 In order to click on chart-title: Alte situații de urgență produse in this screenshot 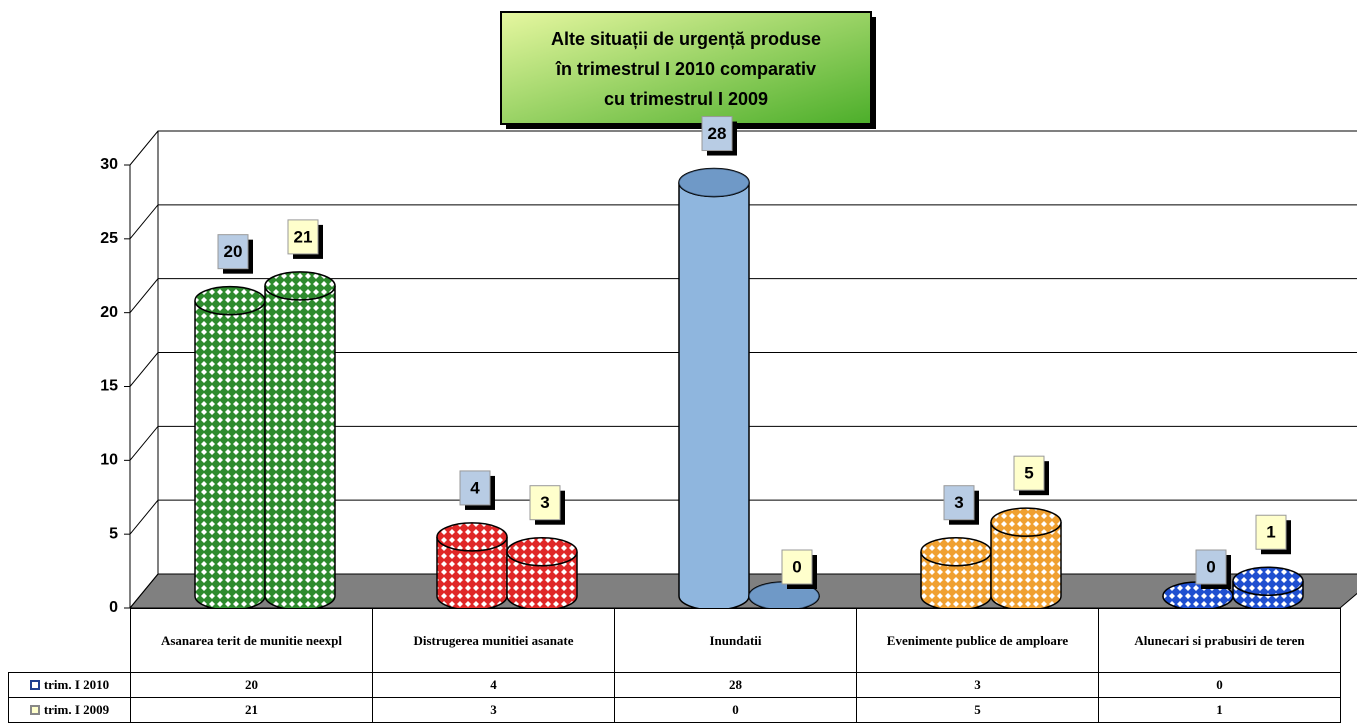, I will do `click(686, 39)`.